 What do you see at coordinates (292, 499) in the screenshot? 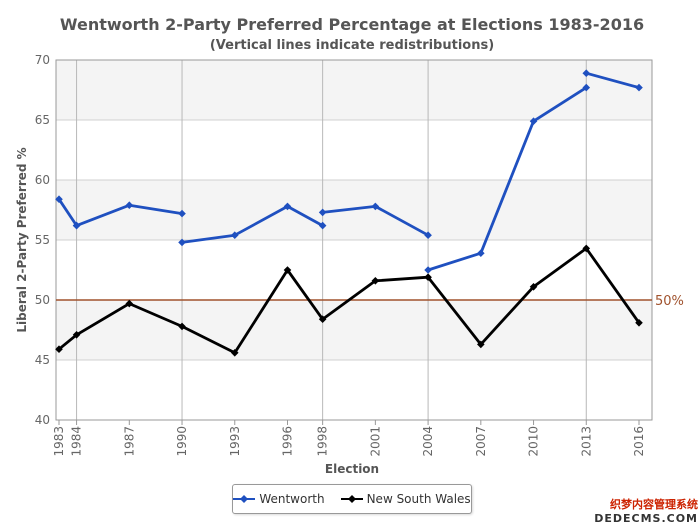
I see `legend-label-wentworth: Wentworth` at bounding box center [292, 499].